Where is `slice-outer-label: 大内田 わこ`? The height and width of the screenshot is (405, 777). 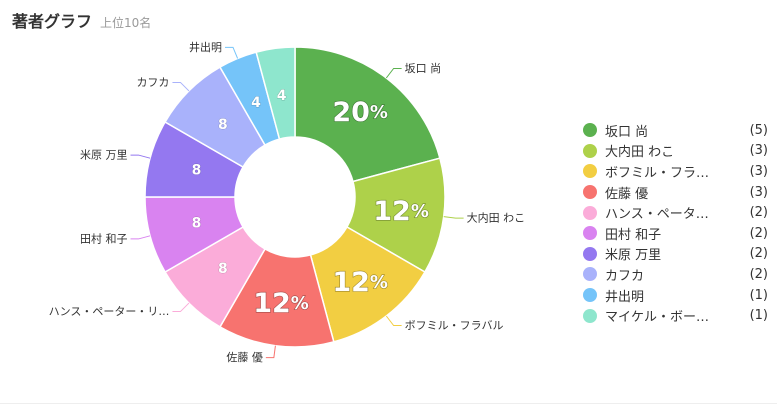 slice-outer-label: 大内田 わこ is located at coordinates (496, 218).